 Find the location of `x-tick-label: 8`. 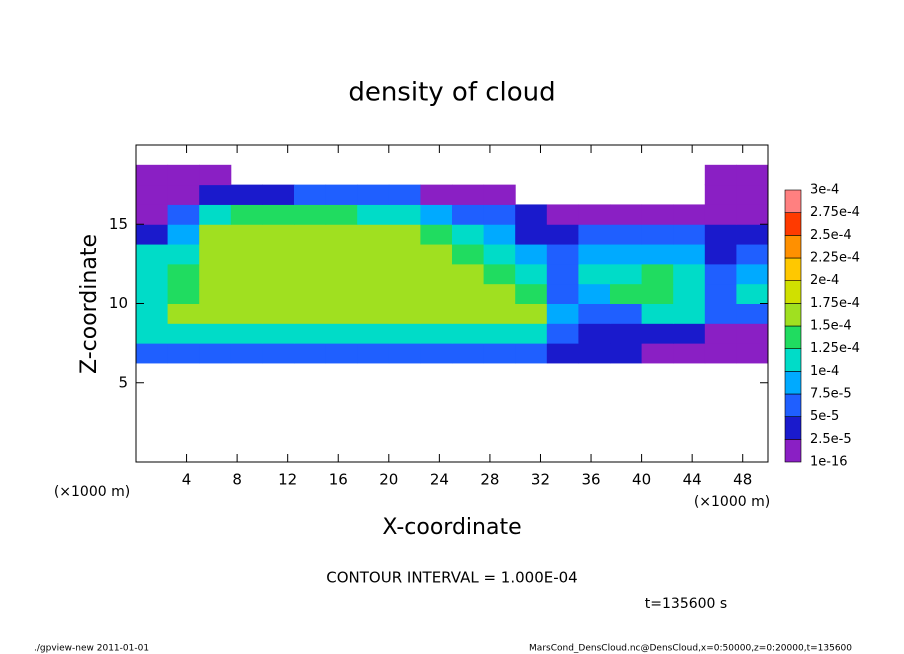

x-tick-label: 8 is located at coordinates (237, 480).